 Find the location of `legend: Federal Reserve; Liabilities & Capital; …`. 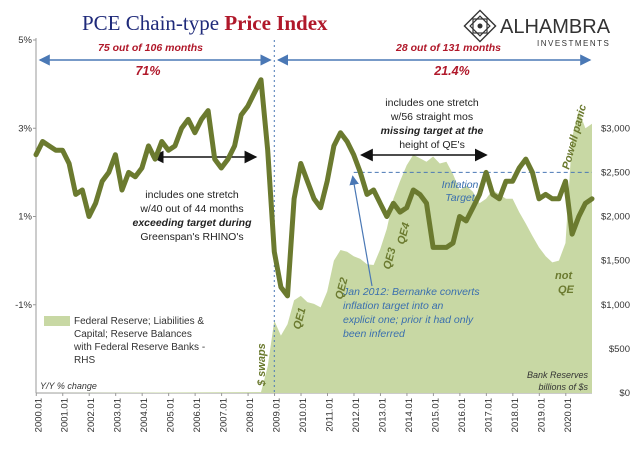

legend: Federal Reserve; Liabilities & Capital; … is located at coordinates (124, 341).